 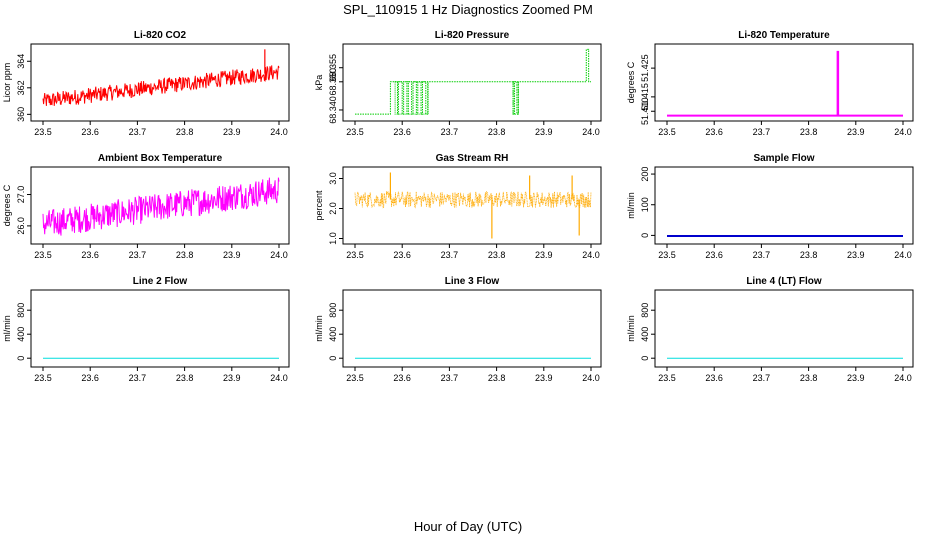 What do you see at coordinates (784, 35) in the screenshot?
I see `panel-title: Li-820 Temperature` at bounding box center [784, 35].